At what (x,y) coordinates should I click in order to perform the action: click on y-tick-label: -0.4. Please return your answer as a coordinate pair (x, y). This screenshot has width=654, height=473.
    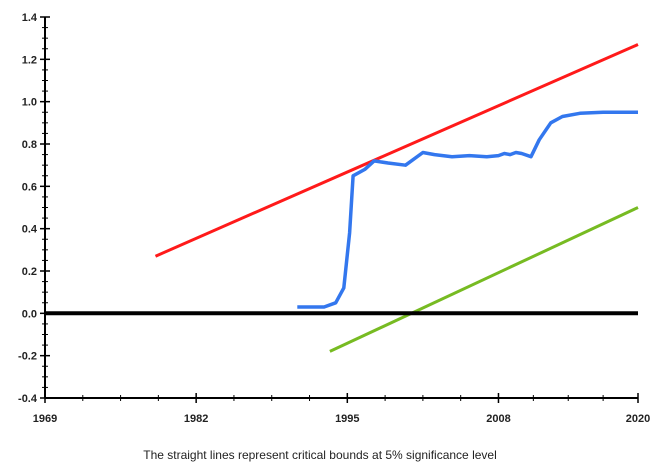
    Looking at the image, I should click on (28, 399).